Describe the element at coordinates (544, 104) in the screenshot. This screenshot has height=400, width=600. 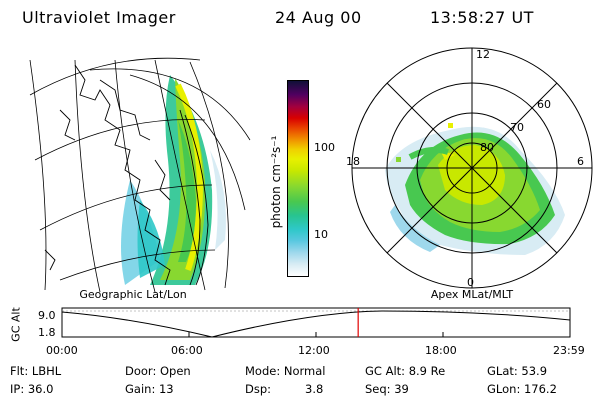
I see `mlat-label-60: 60` at that location.